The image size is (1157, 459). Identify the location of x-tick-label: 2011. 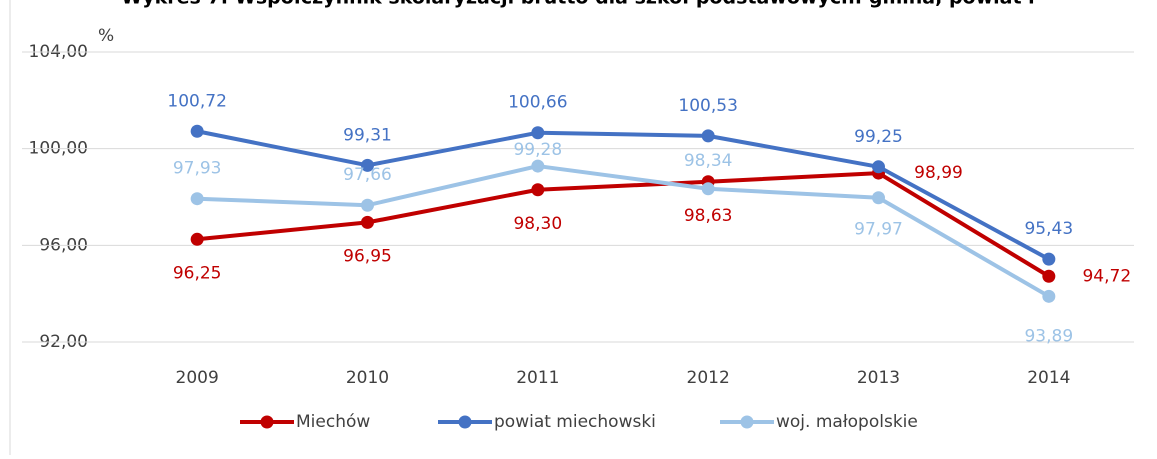
(537, 378).